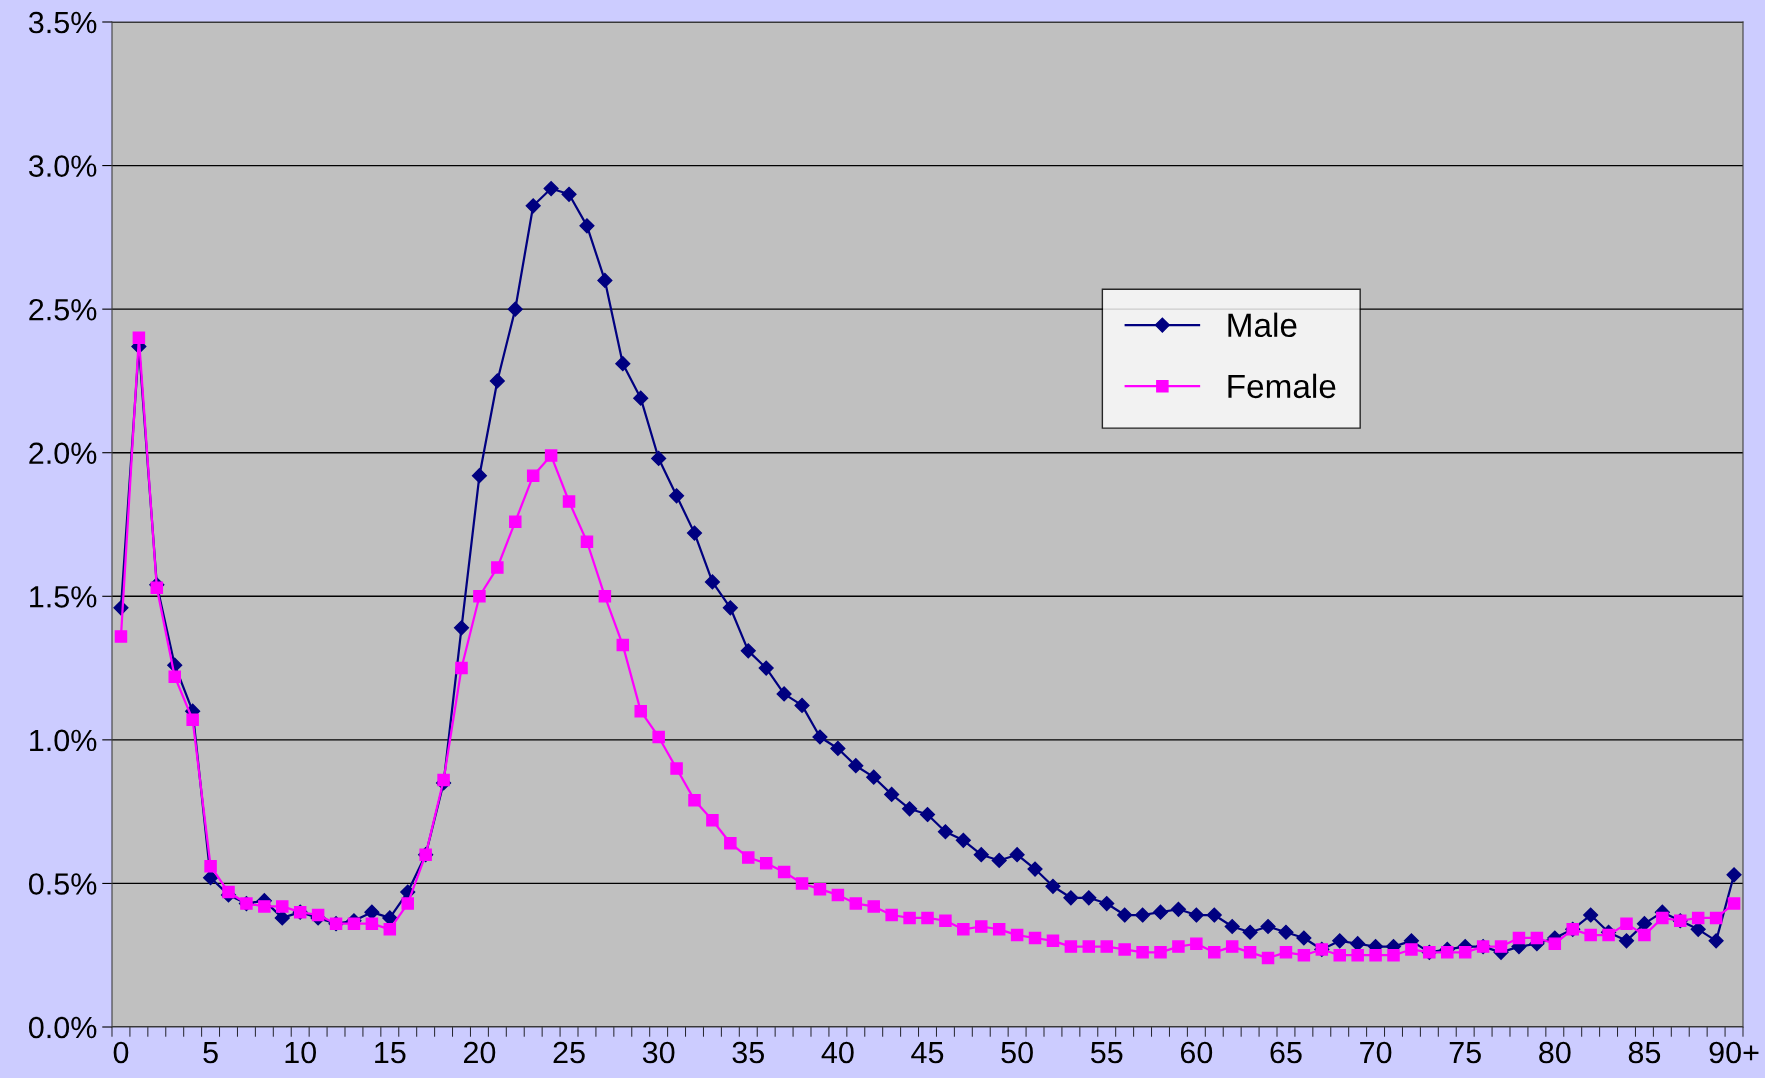  I want to click on y-tick-label: 3.0%, so click(62, 166).